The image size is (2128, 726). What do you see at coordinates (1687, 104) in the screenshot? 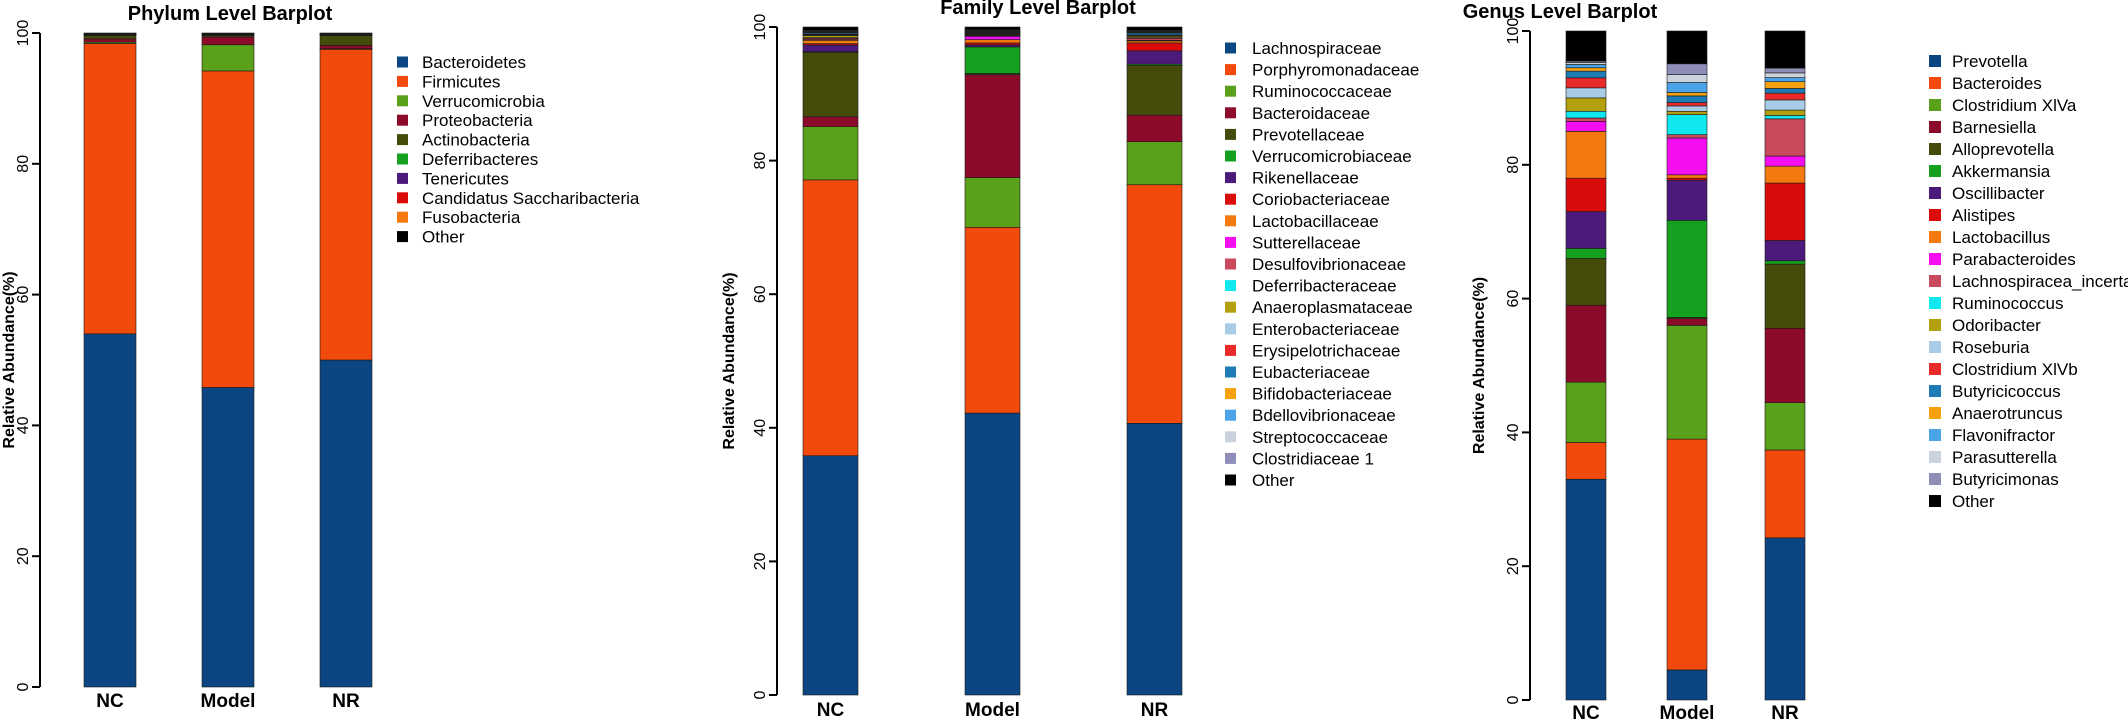
I see `bar-segment-model-clostridium-xlvb` at bounding box center [1687, 104].